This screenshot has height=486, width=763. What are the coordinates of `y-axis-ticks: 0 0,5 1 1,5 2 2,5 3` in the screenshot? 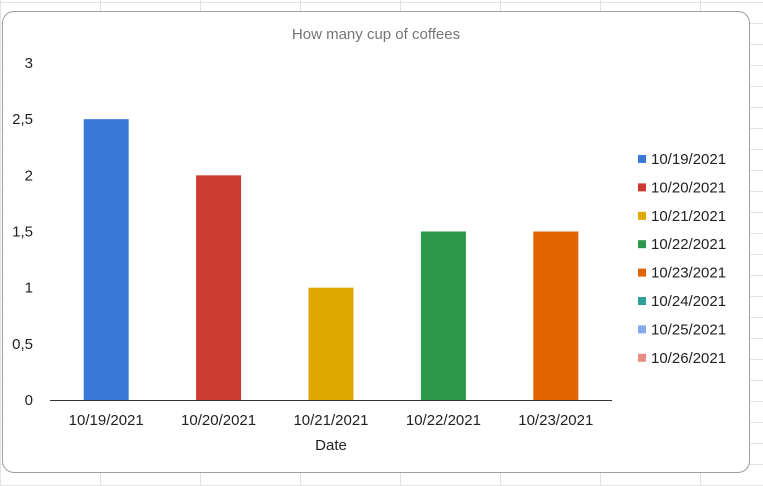 It's located at (22, 232).